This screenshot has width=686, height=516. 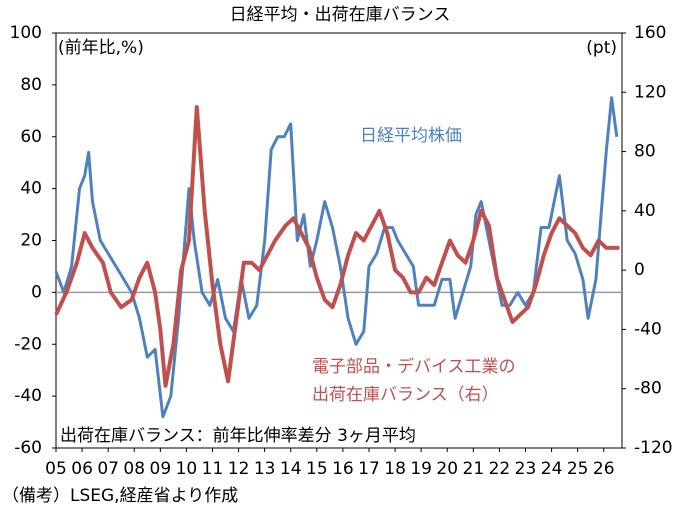 What do you see at coordinates (552, 469) in the screenshot?
I see `x-tick-label: 24` at bounding box center [552, 469].